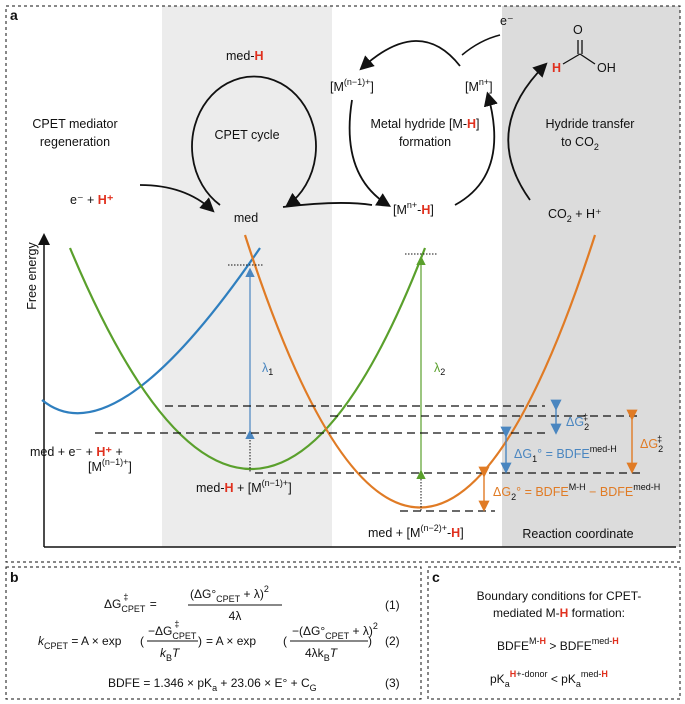  Describe the element at coordinates (14, 577) in the screenshot. I see `panel-b-label: b` at that location.